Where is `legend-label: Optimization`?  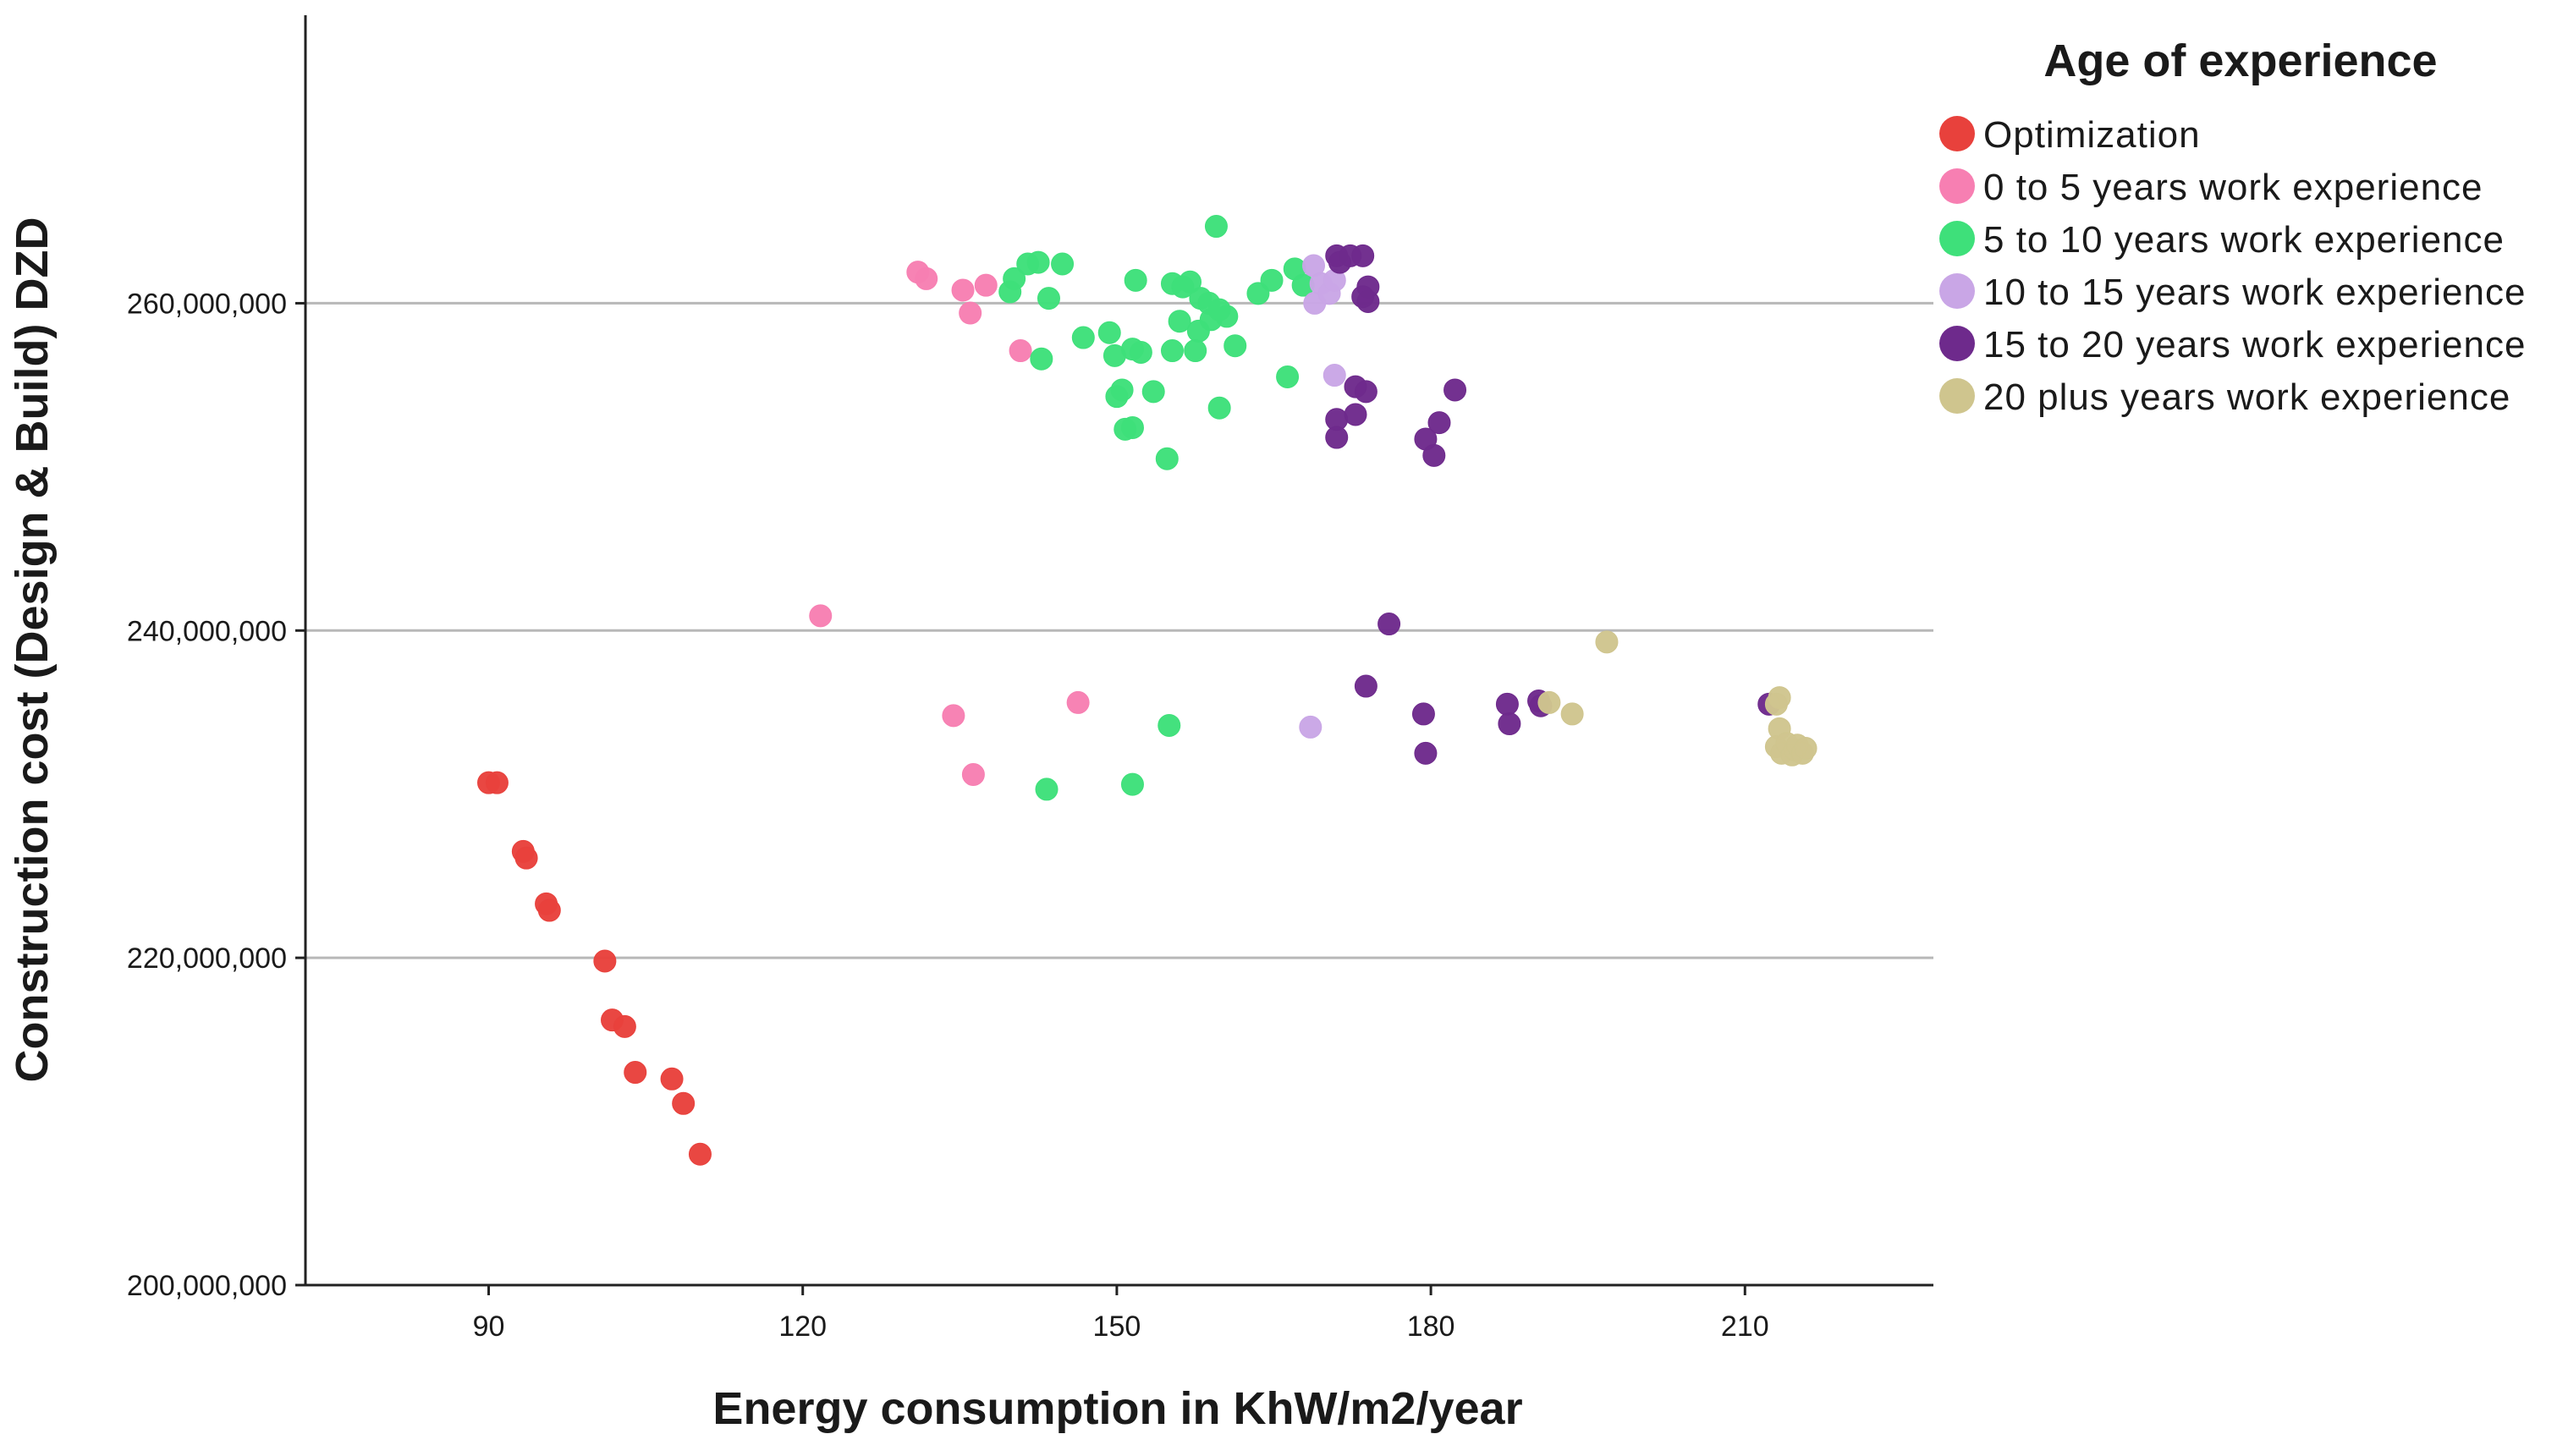 legend-label: Optimization is located at coordinates (2092, 135).